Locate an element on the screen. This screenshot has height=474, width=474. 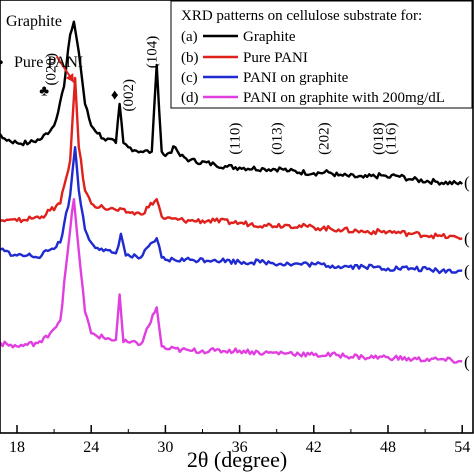
legend-title: XRD patterns on cellulose substrate for: is located at coordinates (301, 16).